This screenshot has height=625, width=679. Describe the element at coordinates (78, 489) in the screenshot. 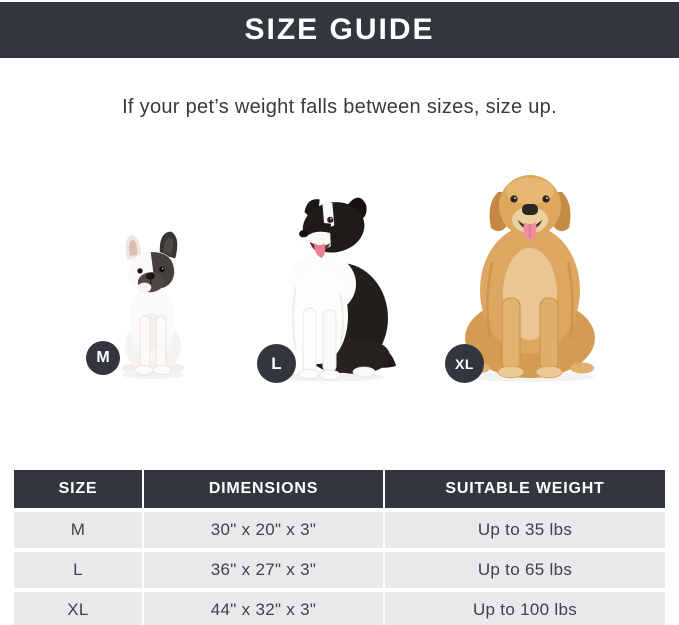

I see `column-header-size: SIZE` at that location.